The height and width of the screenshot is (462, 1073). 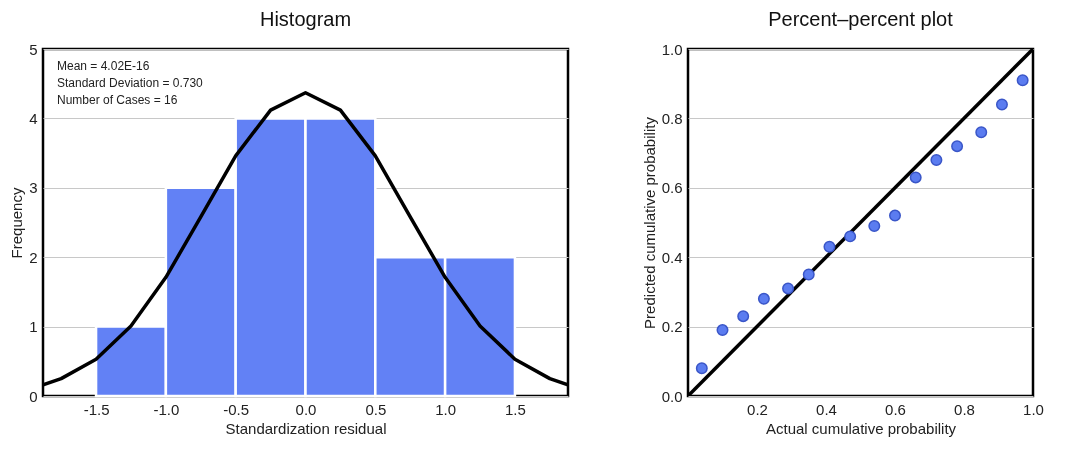 I want to click on y-tick-label: 0.8, so click(x=672, y=118).